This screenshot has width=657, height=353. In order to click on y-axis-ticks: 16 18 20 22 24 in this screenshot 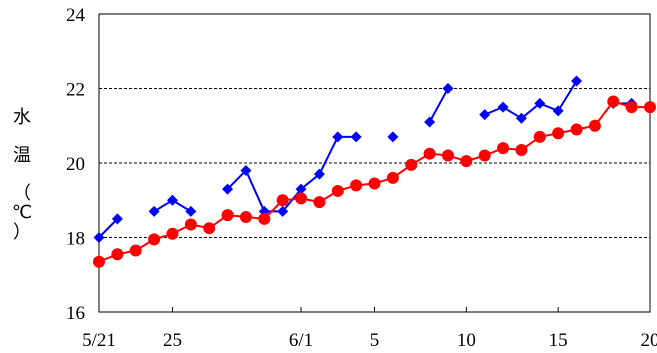, I will do `click(76, 164)`.